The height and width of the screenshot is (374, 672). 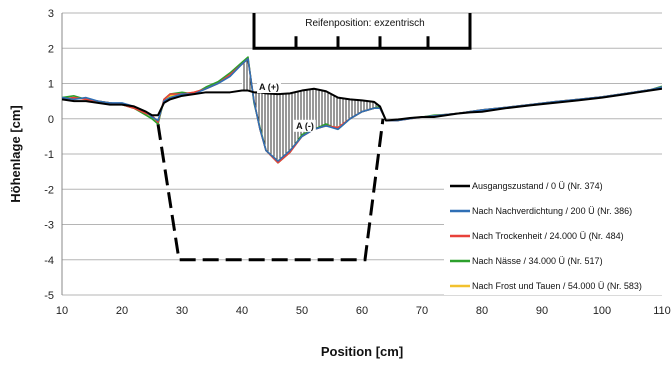 What do you see at coordinates (182, 311) in the screenshot?
I see `x-tick-label: 30` at bounding box center [182, 311].